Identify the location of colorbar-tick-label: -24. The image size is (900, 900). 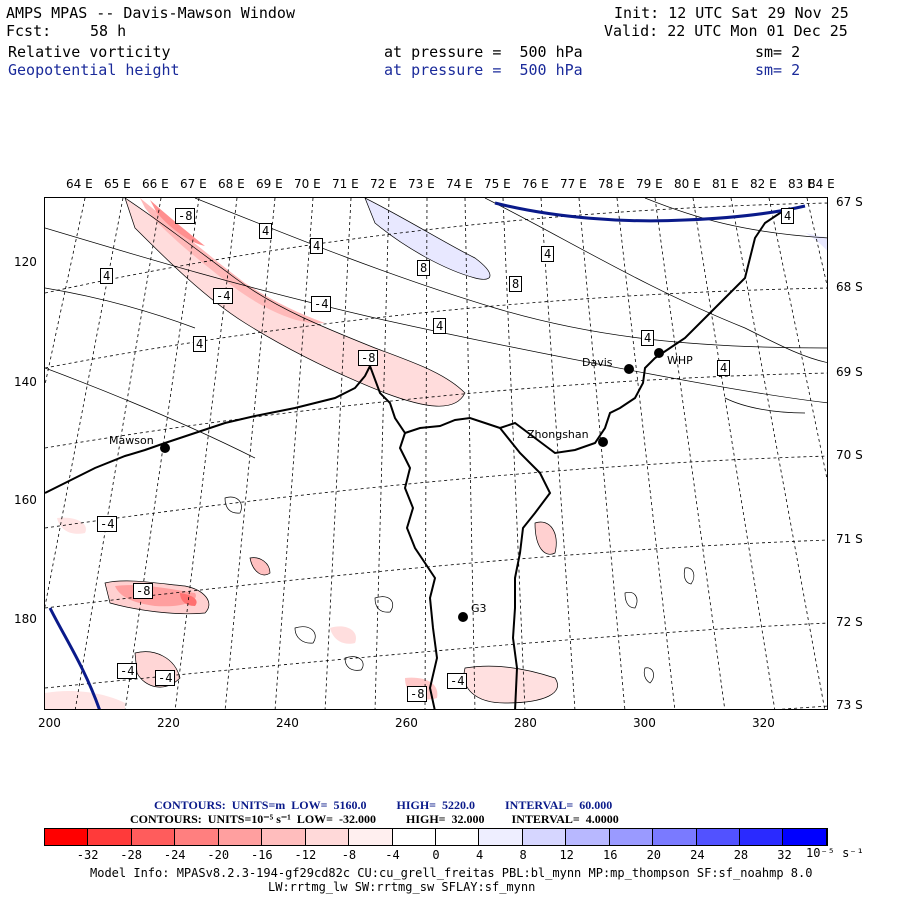
(174, 855).